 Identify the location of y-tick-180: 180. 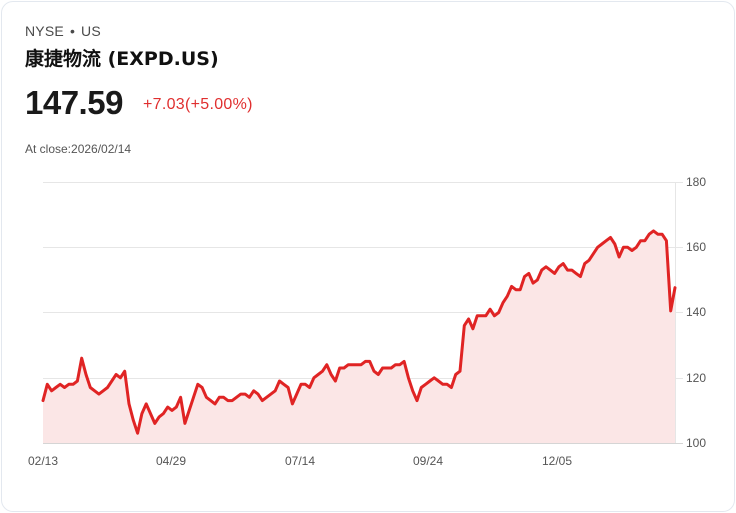
(696, 182).